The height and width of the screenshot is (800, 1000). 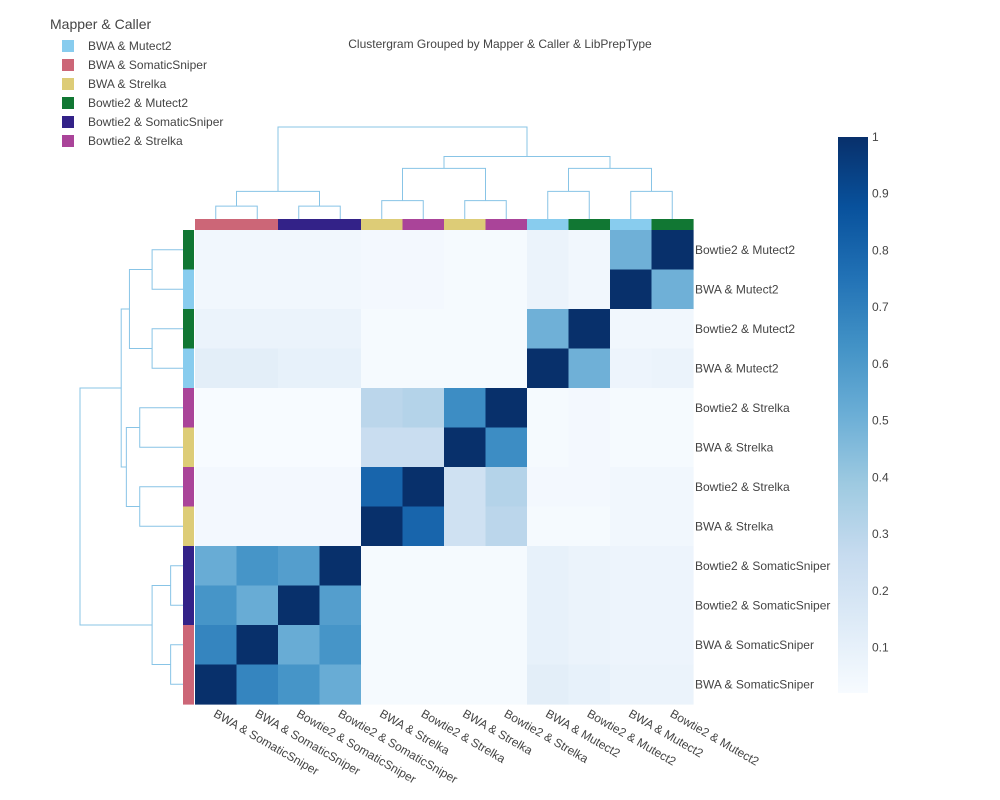 I want to click on row-label: BWA & Strelka, so click(x=734, y=526).